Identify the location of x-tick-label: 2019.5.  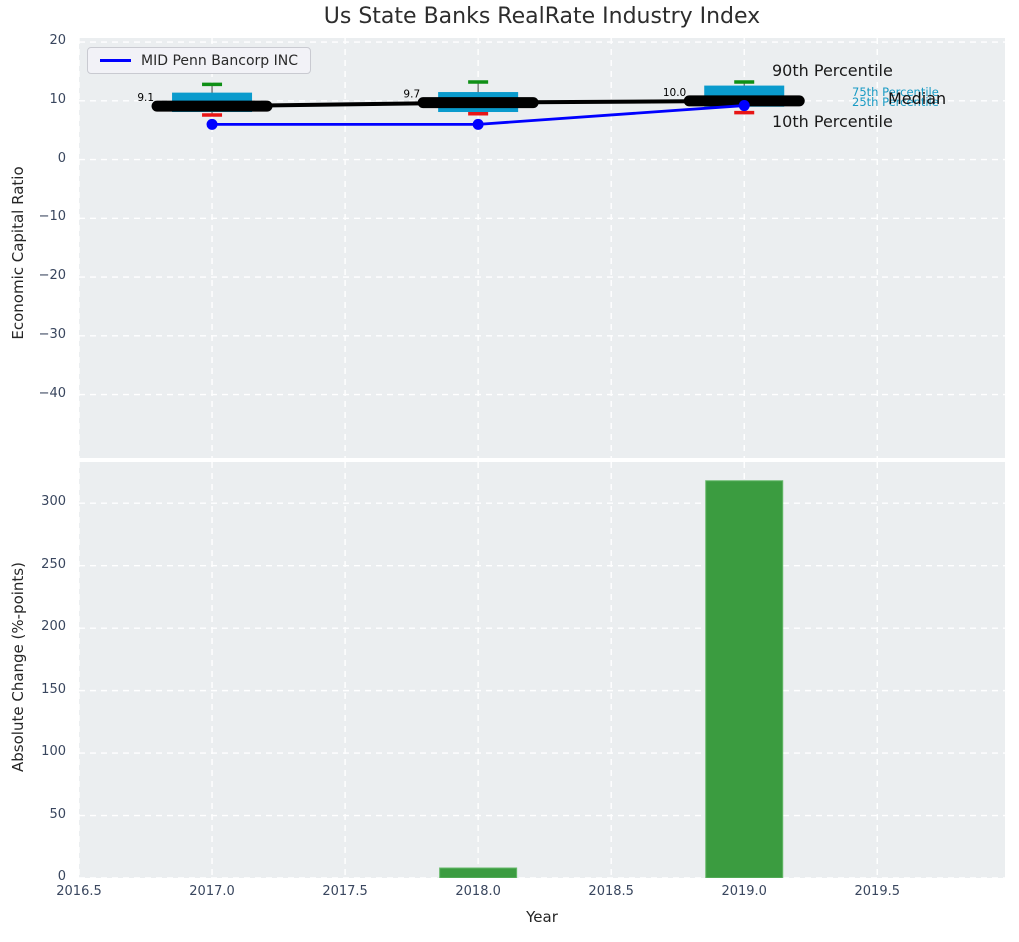
(877, 891).